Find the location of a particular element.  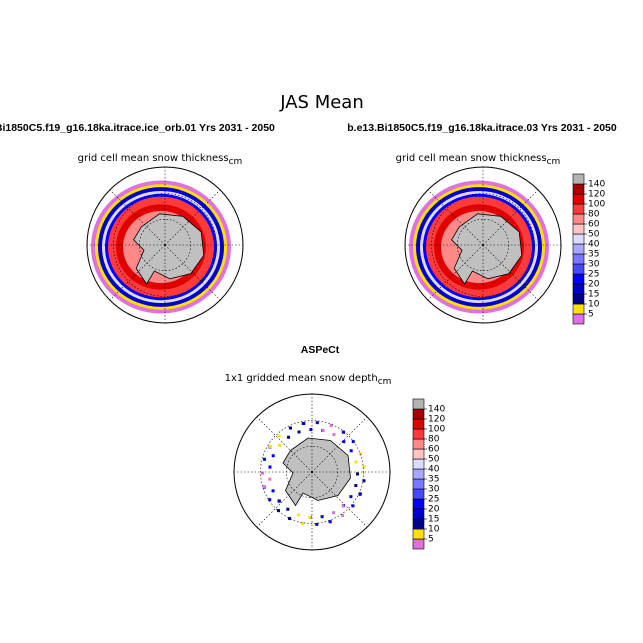

colorbar-label: 10 is located at coordinates (434, 530).